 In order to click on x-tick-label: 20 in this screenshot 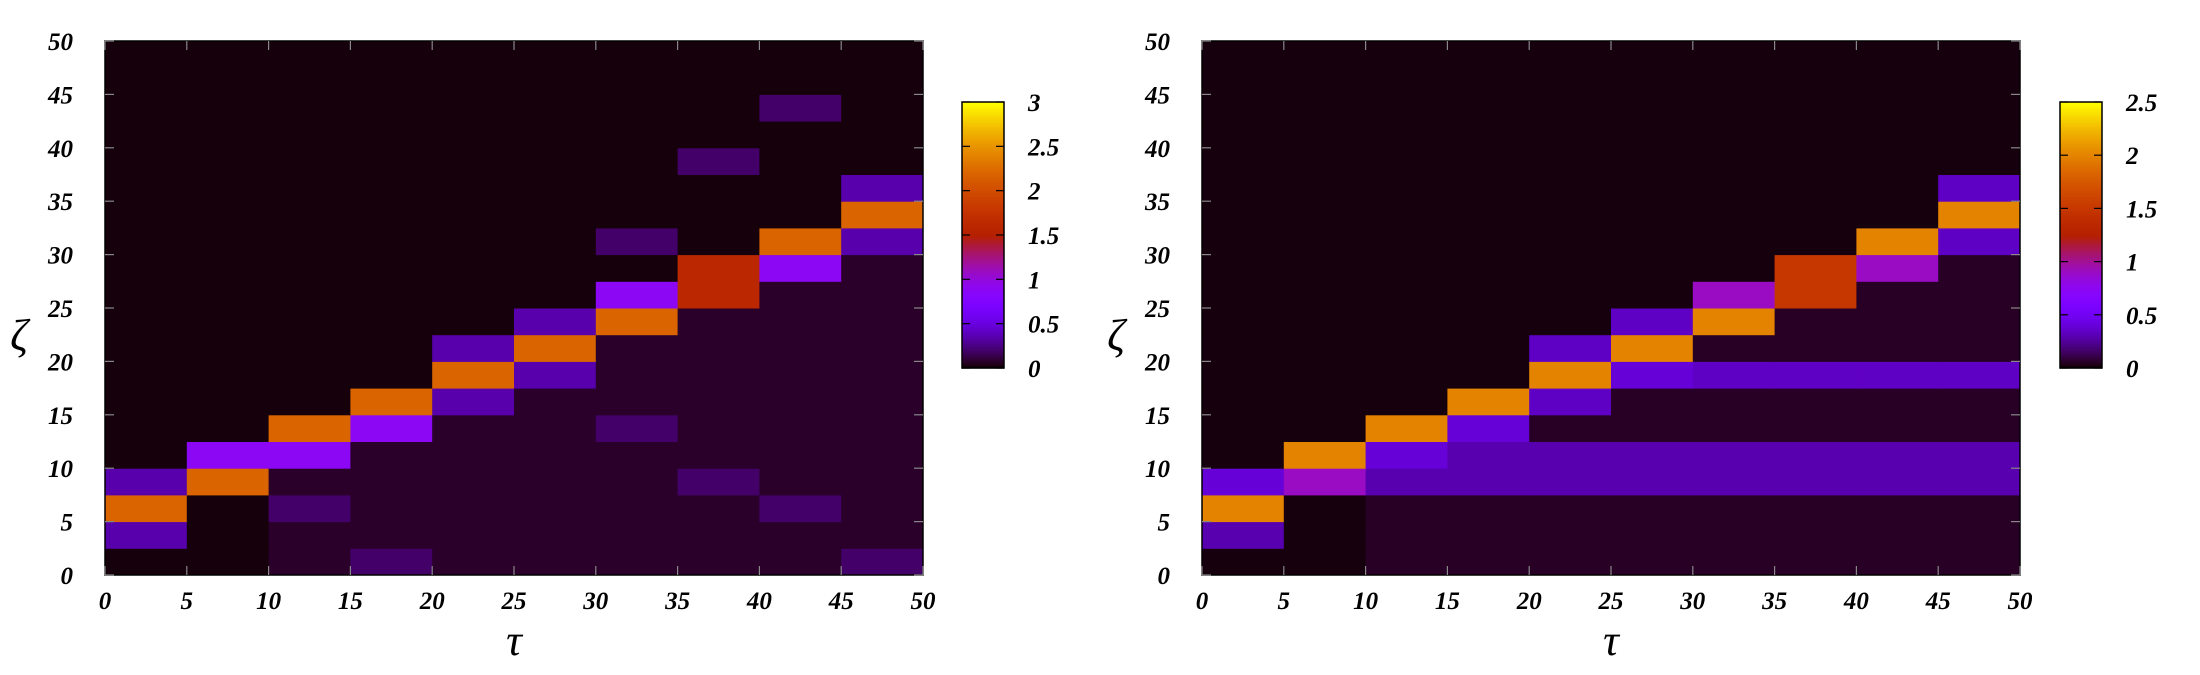, I will do `click(1529, 601)`.